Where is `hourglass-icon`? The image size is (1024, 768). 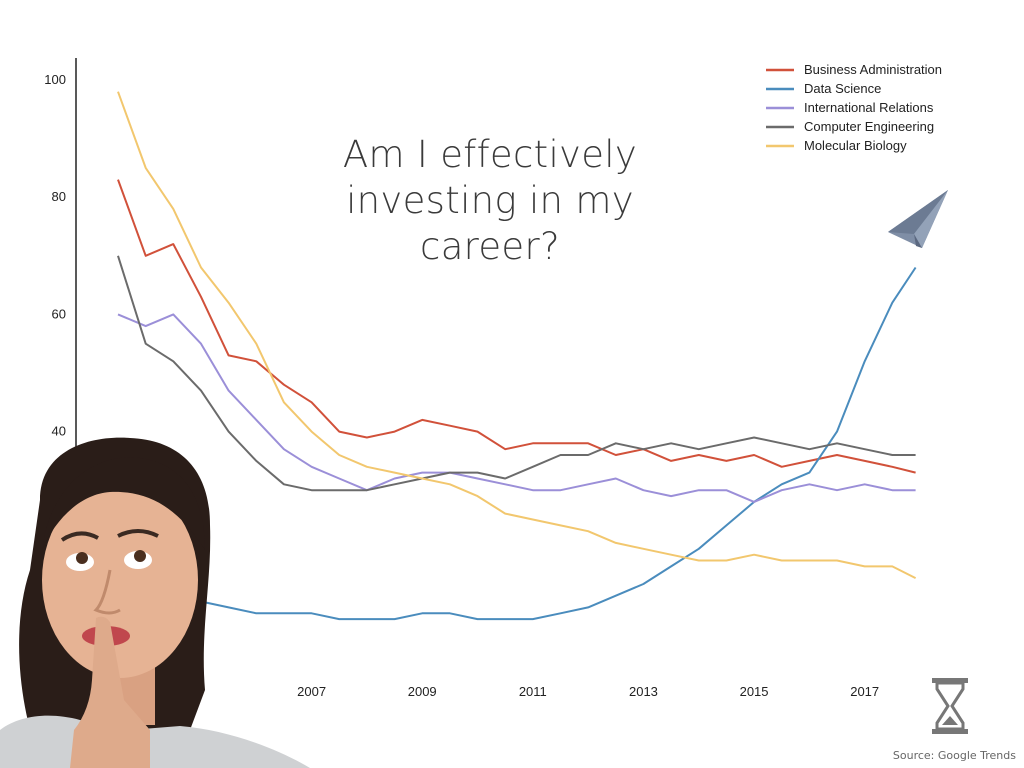 hourglass-icon is located at coordinates (950, 706).